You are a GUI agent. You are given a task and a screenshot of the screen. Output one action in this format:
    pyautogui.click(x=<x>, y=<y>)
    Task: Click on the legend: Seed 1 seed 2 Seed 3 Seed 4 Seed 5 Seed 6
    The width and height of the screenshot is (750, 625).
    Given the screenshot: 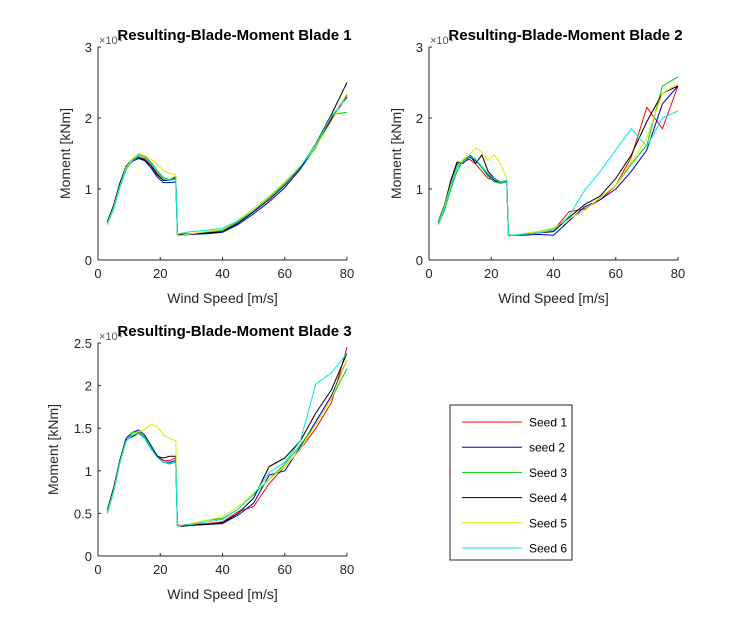 What is the action you would take?
    pyautogui.click(x=511, y=482)
    